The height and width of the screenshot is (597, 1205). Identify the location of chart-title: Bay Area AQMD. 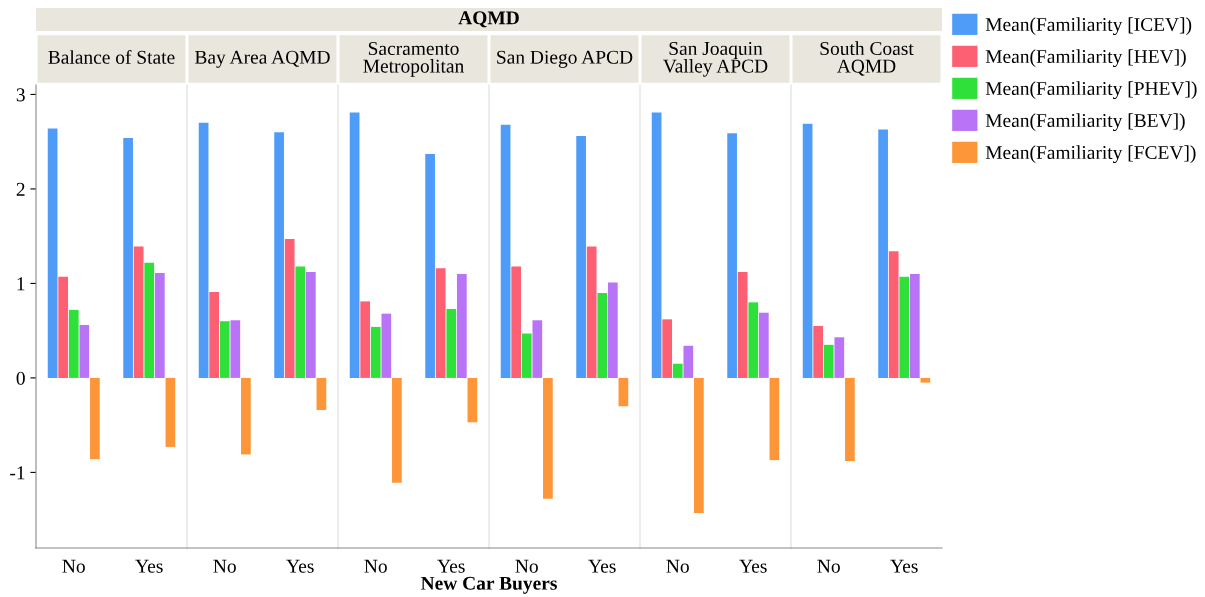
(262, 59).